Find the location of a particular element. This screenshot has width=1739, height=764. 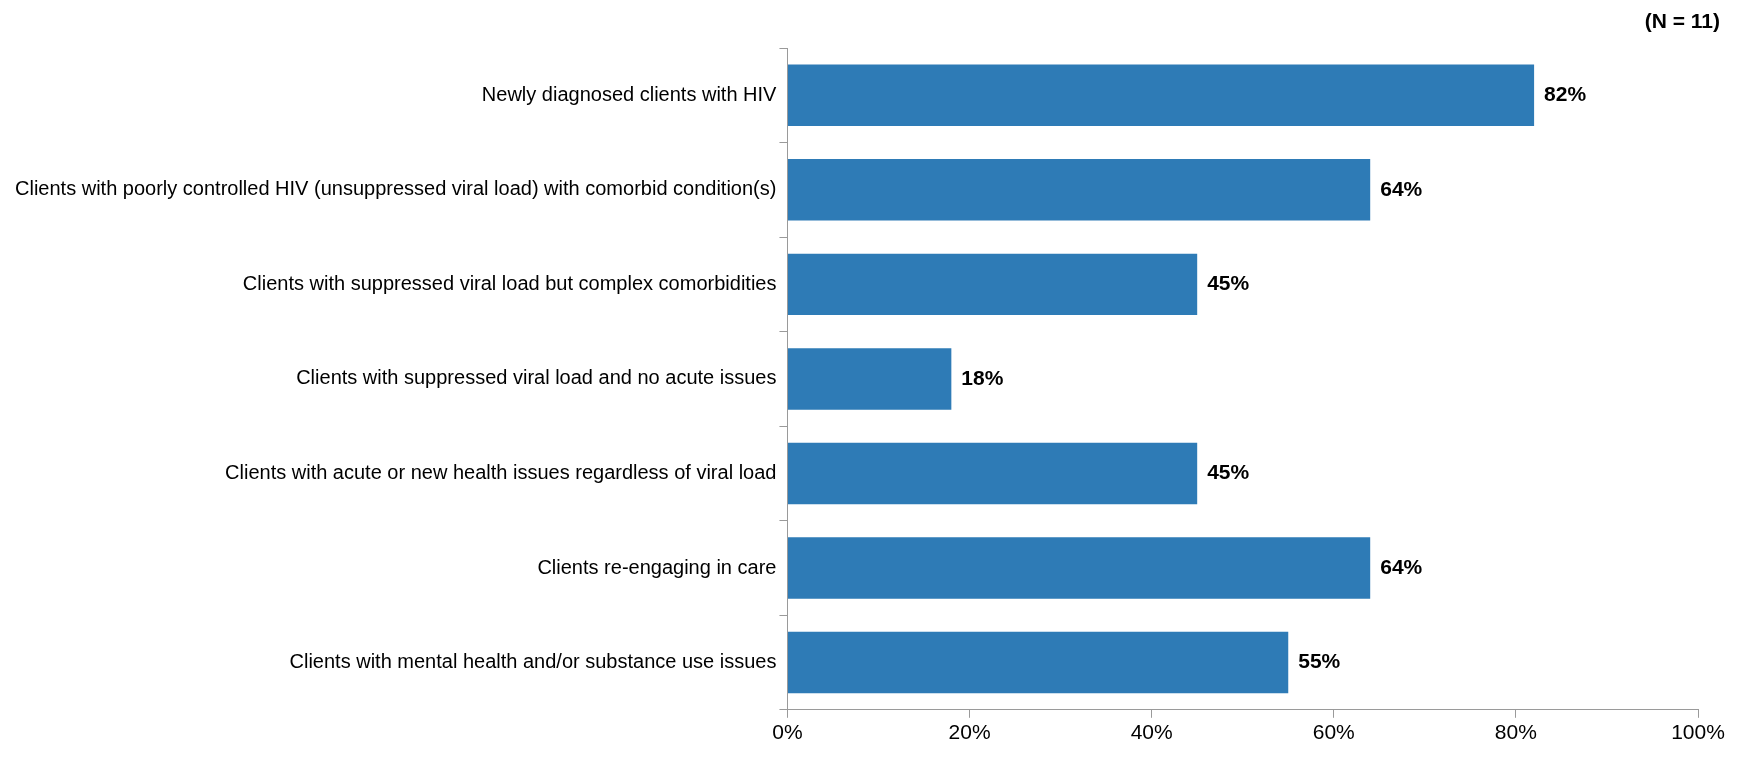

y-tick-label: Clients re-engaging in care is located at coordinates (657, 566).